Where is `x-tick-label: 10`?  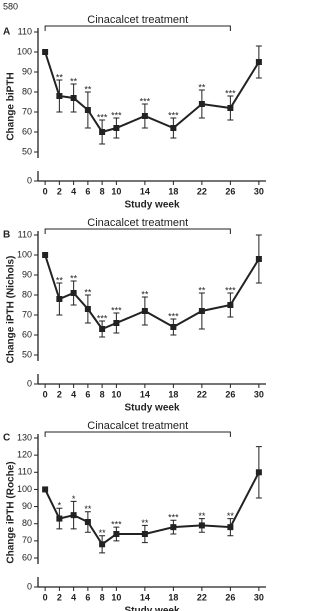 x-tick-label: 10 is located at coordinates (116, 191).